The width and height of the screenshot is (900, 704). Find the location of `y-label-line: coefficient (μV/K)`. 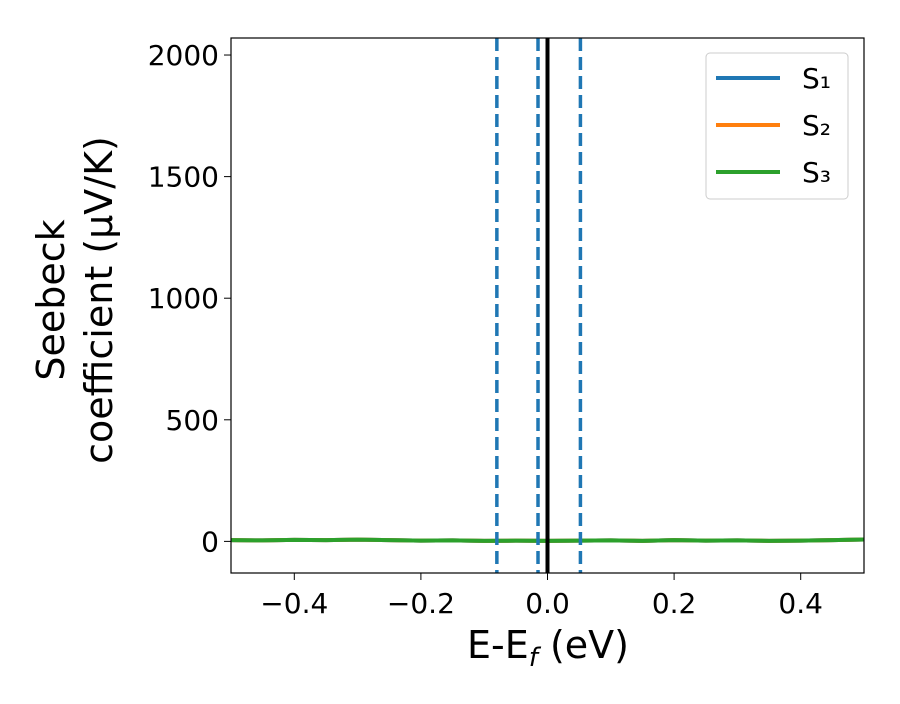

y-label-line: coefficient (μV/K) is located at coordinates (99, 300).